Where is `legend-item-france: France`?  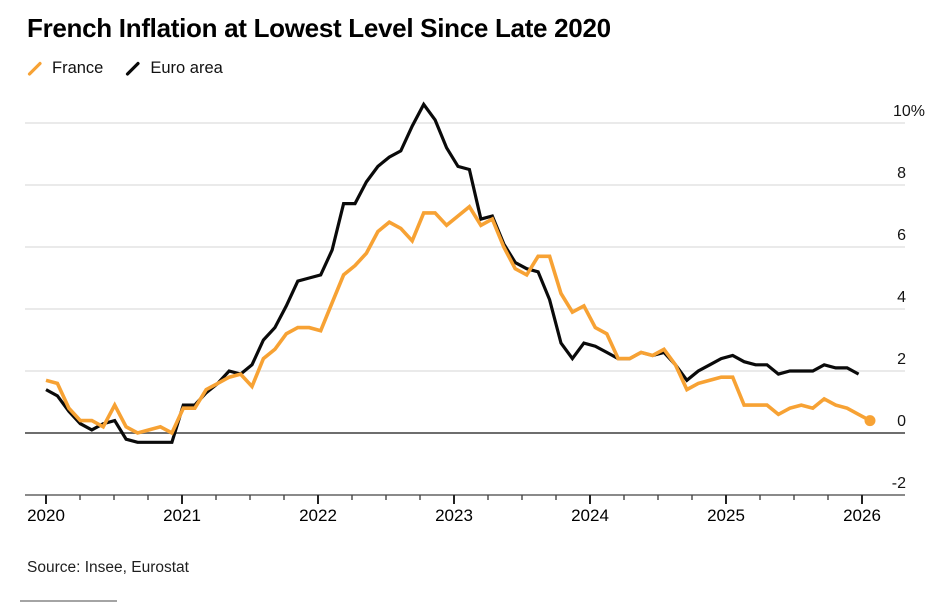
legend-item-france: France is located at coordinates (65, 68).